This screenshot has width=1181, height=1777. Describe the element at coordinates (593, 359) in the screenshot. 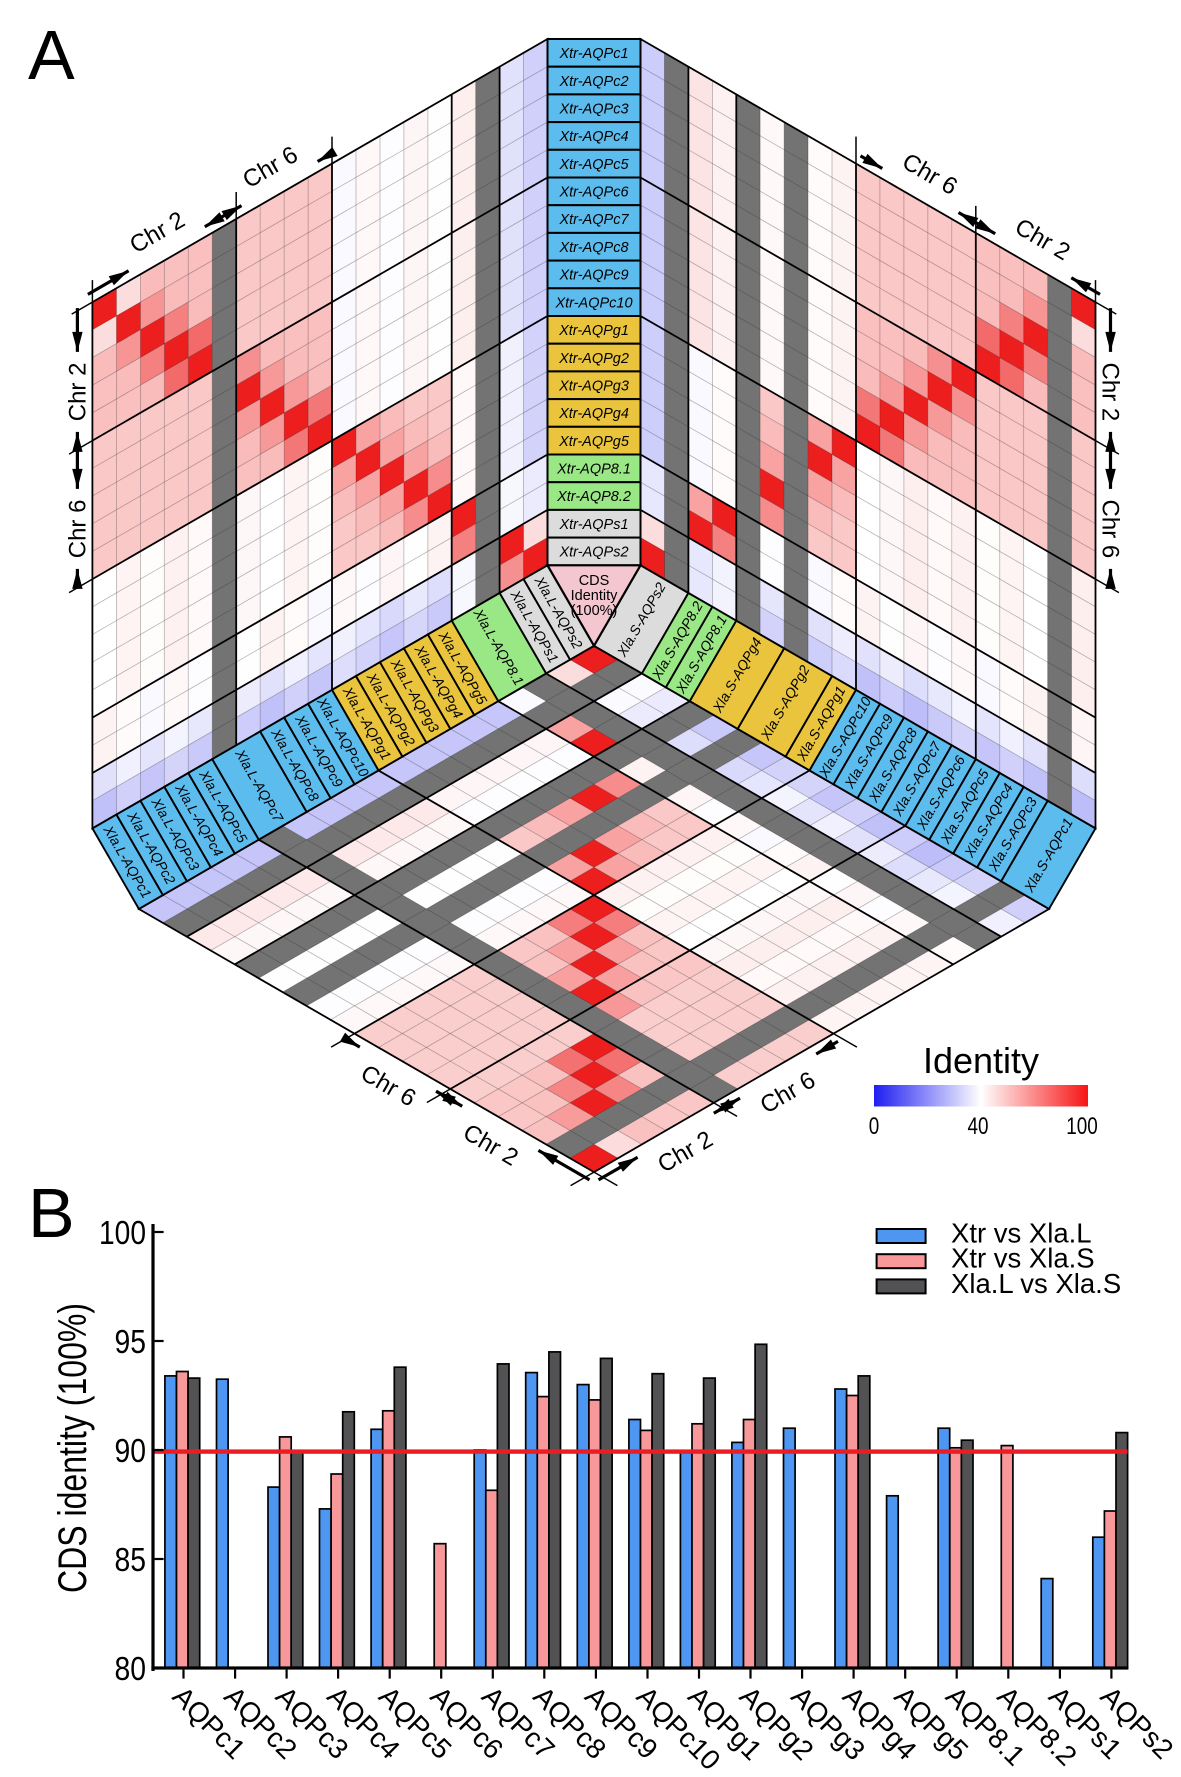

I see `svg-text: Xtr-AQPg2` at that location.